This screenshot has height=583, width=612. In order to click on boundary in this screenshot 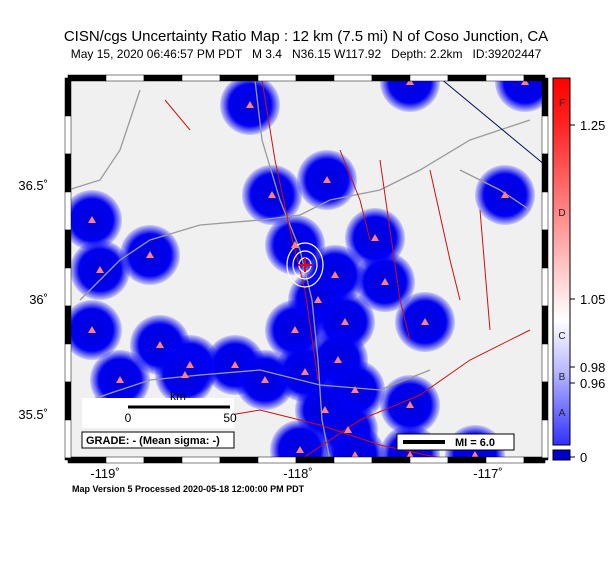, I will do `click(492, 122)`.